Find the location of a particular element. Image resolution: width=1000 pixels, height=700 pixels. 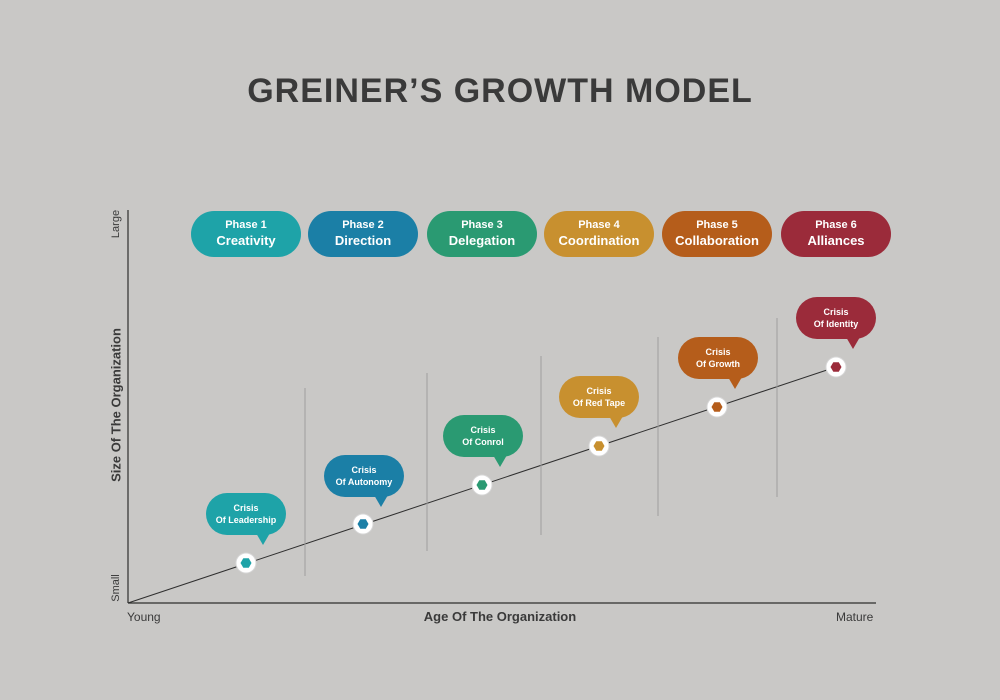

phase-badge-3: Phase 3 Delegation is located at coordinates (482, 234).